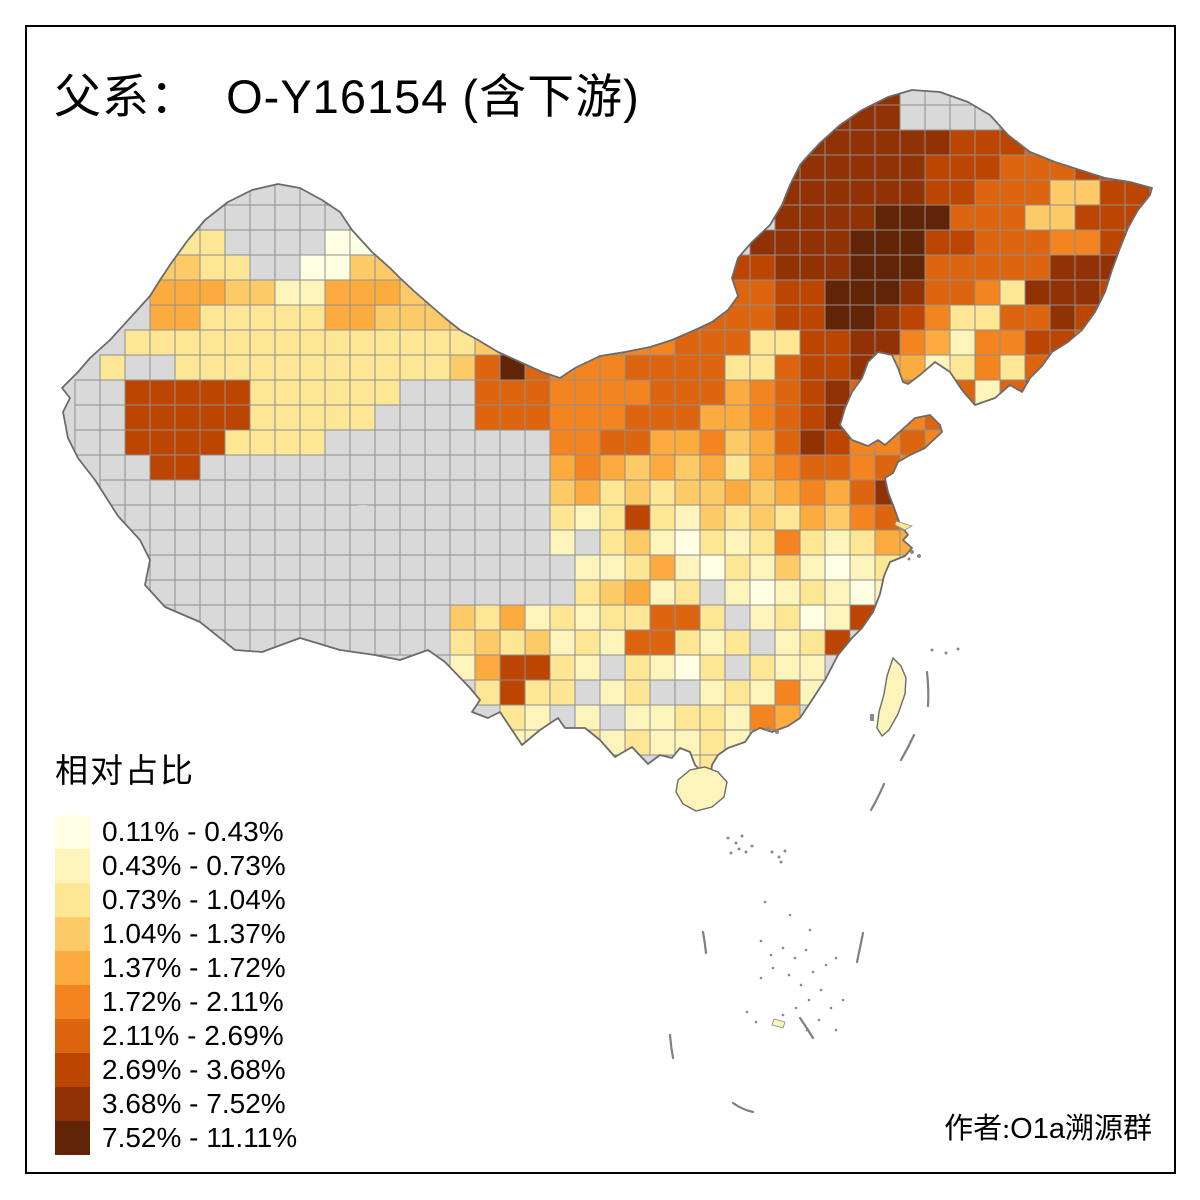  Describe the element at coordinates (176, 900) in the screenshot. I see `legend-item: 0.73% - 1.04%` at that location.